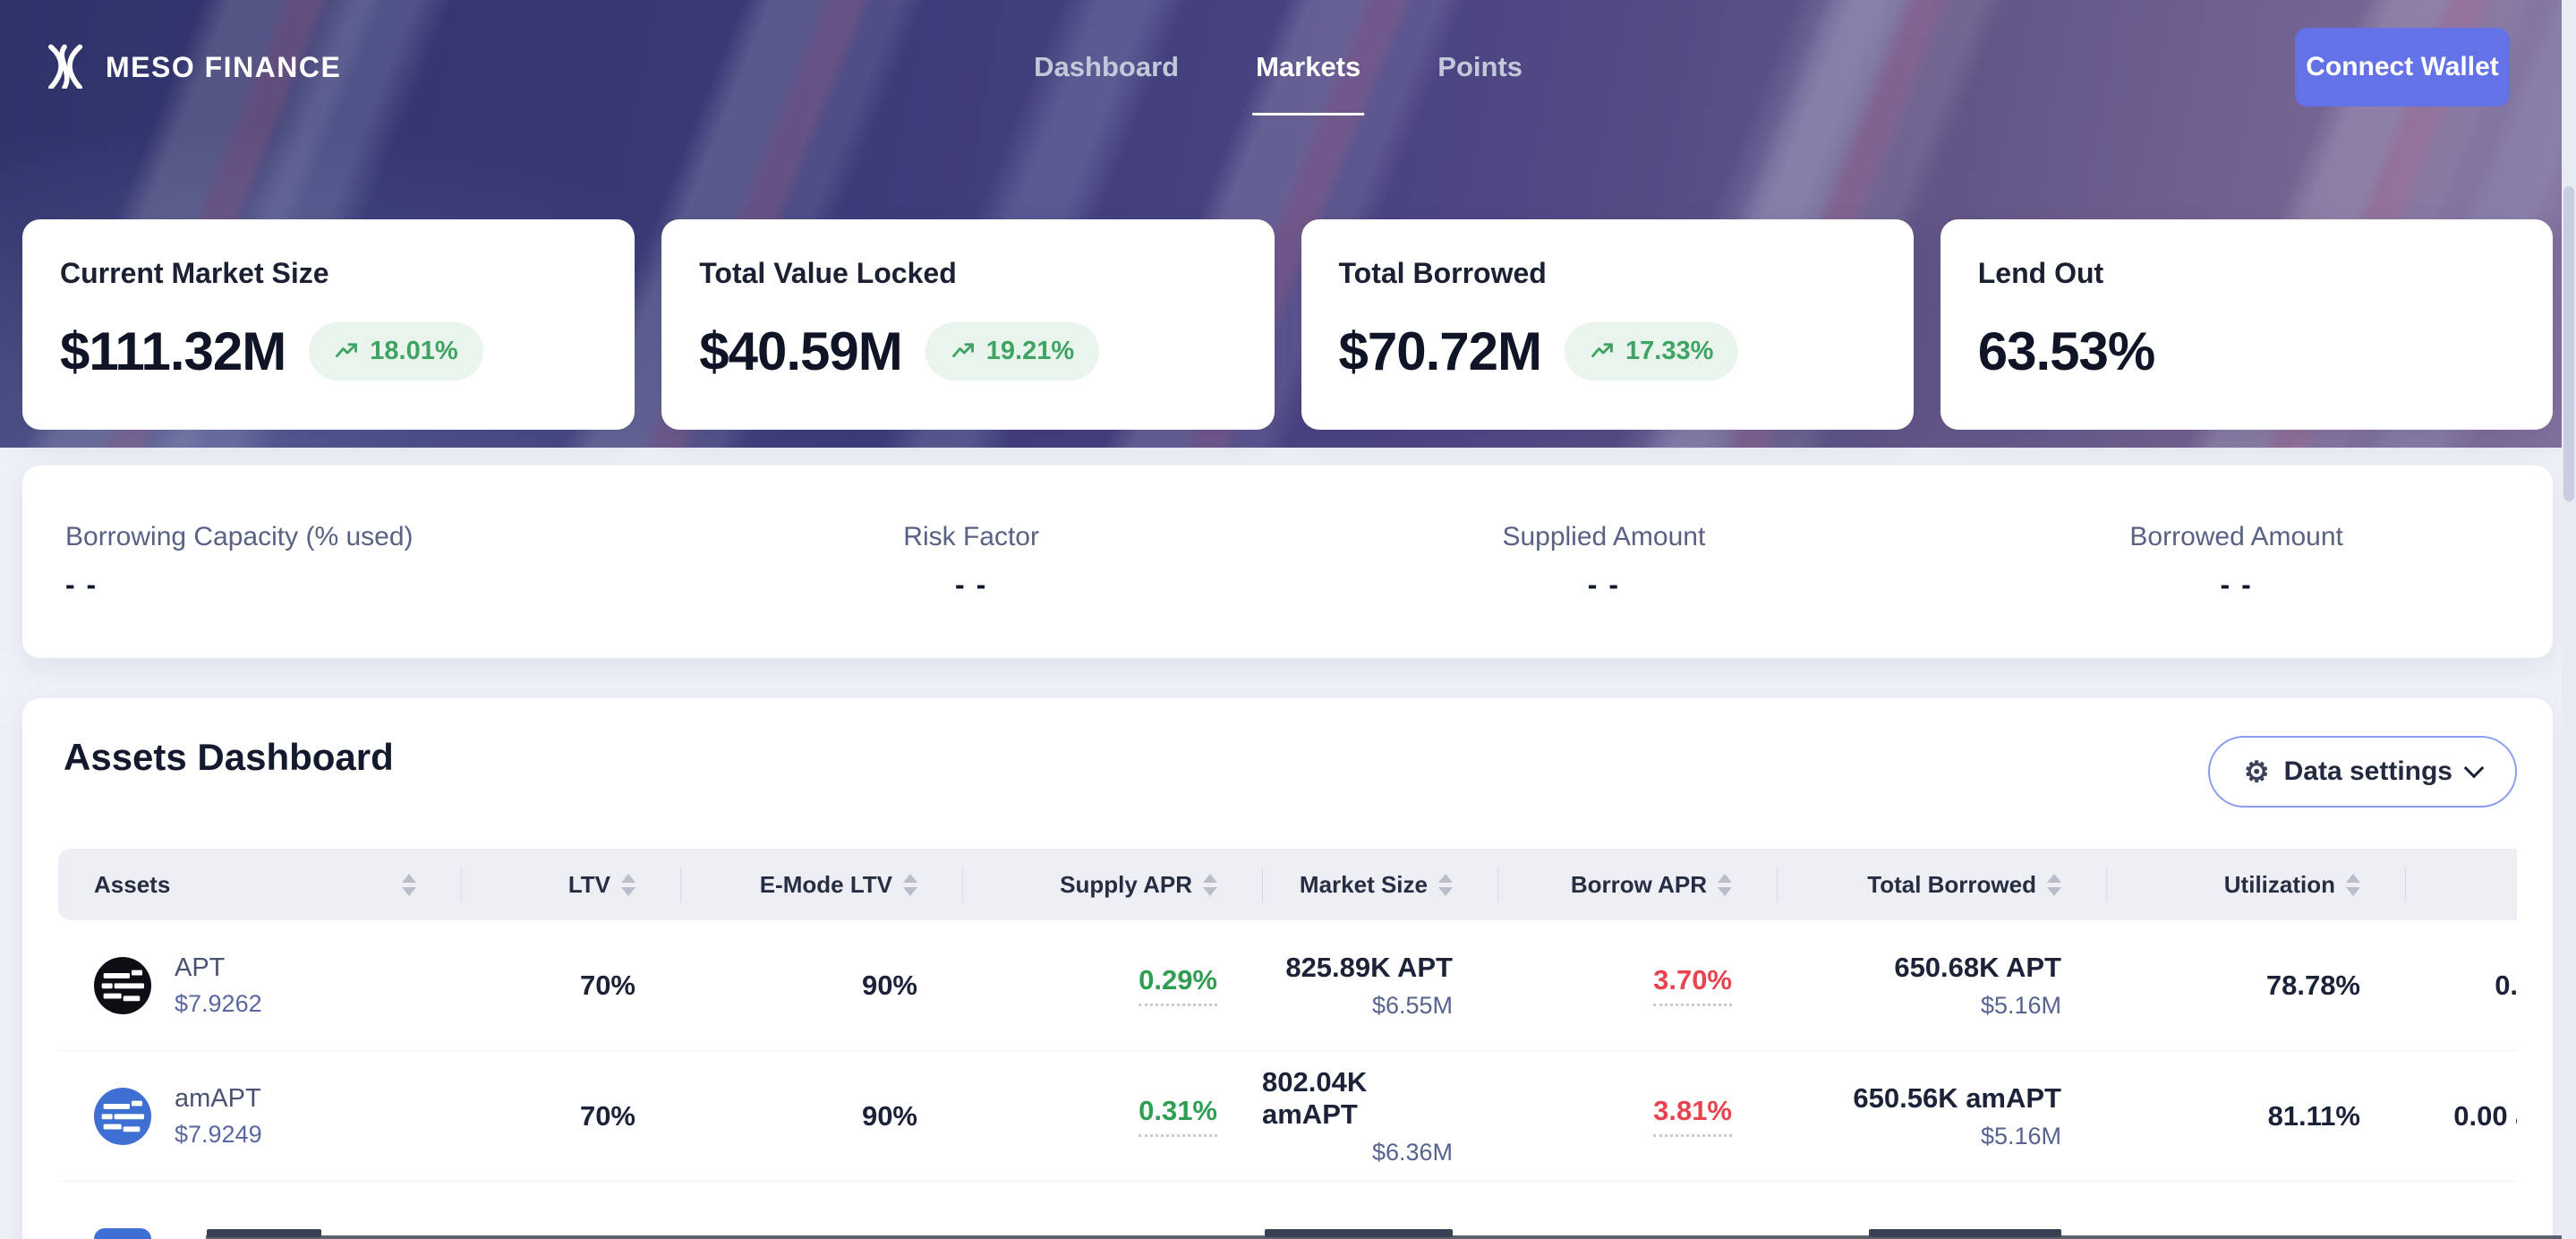 The height and width of the screenshot is (1239, 2576). I want to click on change-value: 19.21%, so click(1030, 351).